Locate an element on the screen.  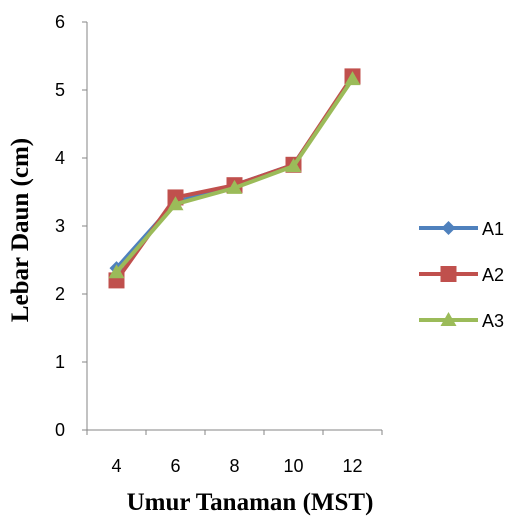
y-ticks: 0 1 2 3 4 5 6 is located at coordinates (71, 226).